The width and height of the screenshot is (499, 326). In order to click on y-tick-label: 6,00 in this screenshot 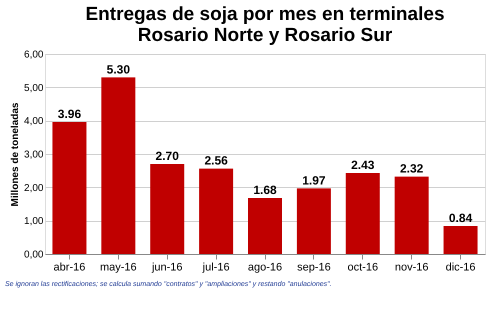, I will do `click(34, 55)`.